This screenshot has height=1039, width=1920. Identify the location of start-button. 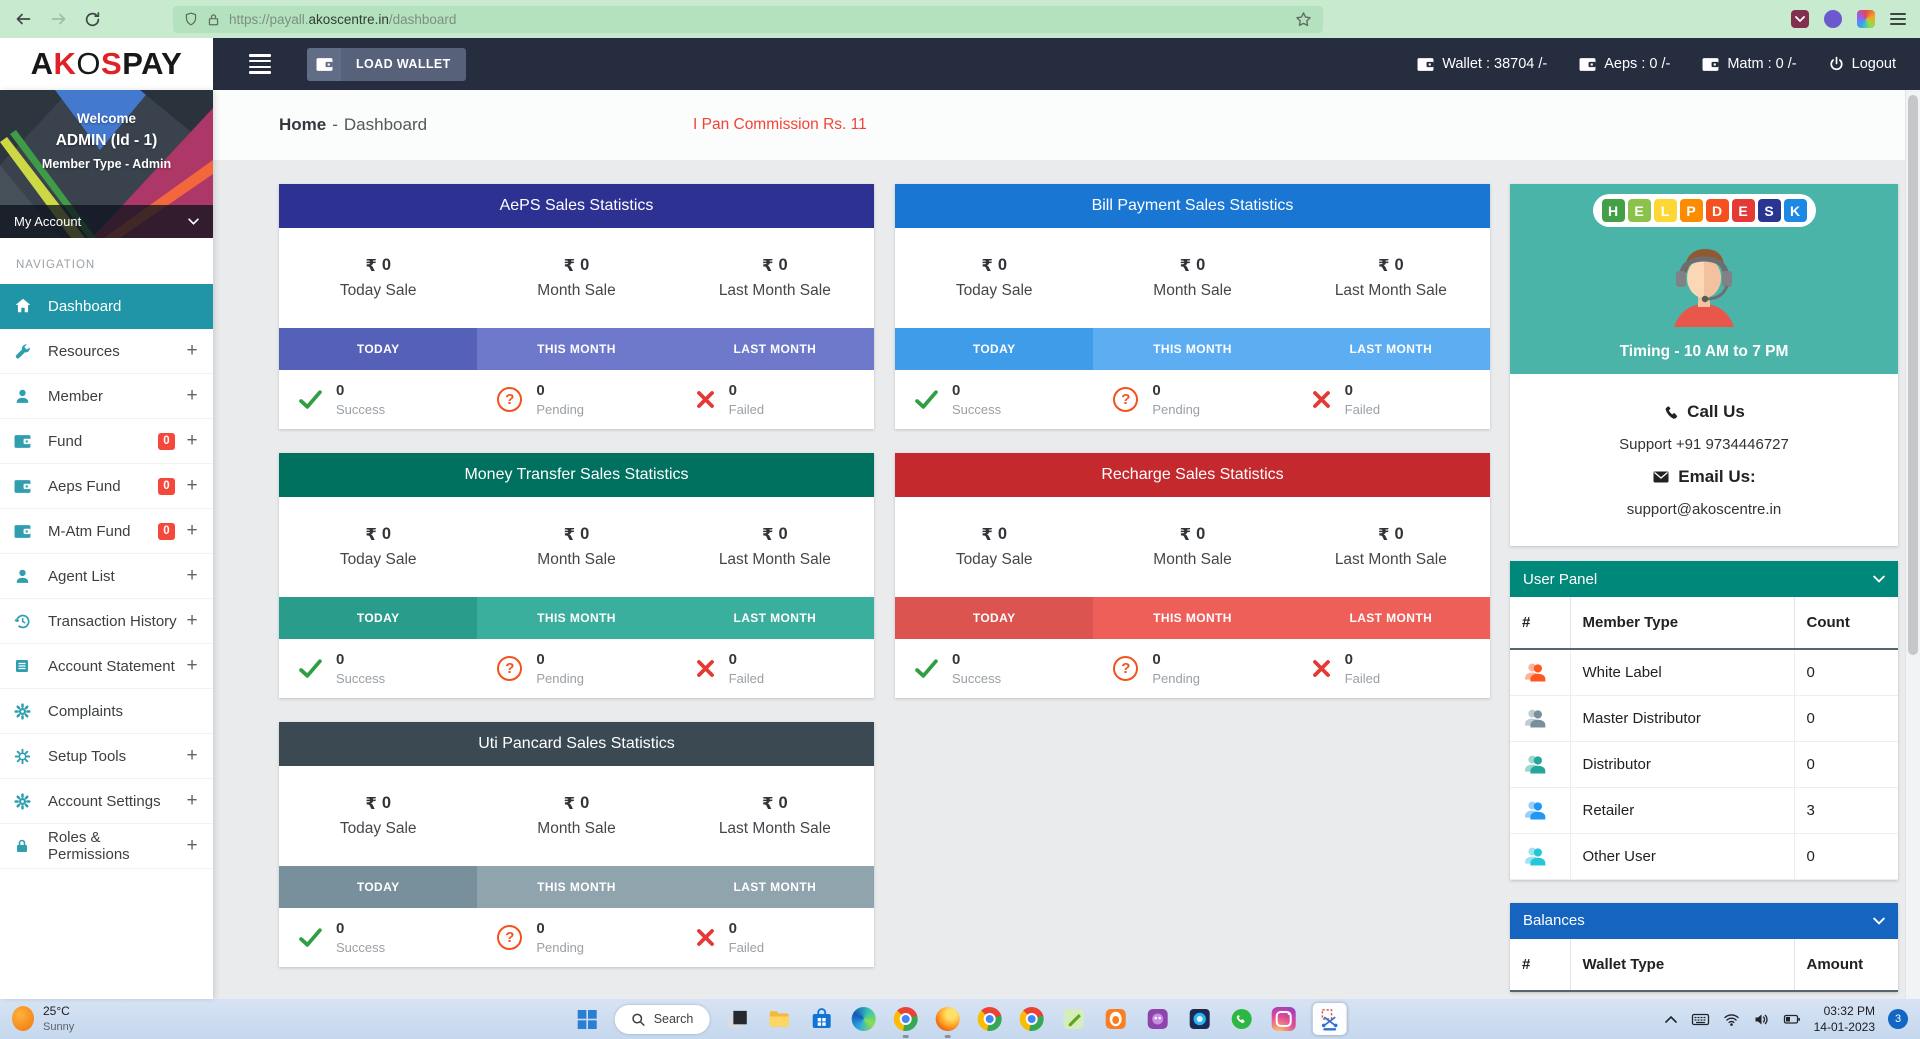
(587, 1019).